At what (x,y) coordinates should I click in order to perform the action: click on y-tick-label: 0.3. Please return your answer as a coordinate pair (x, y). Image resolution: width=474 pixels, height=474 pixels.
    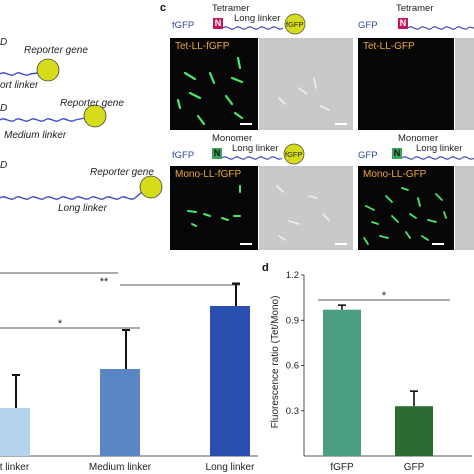
    Looking at the image, I should click on (292, 411).